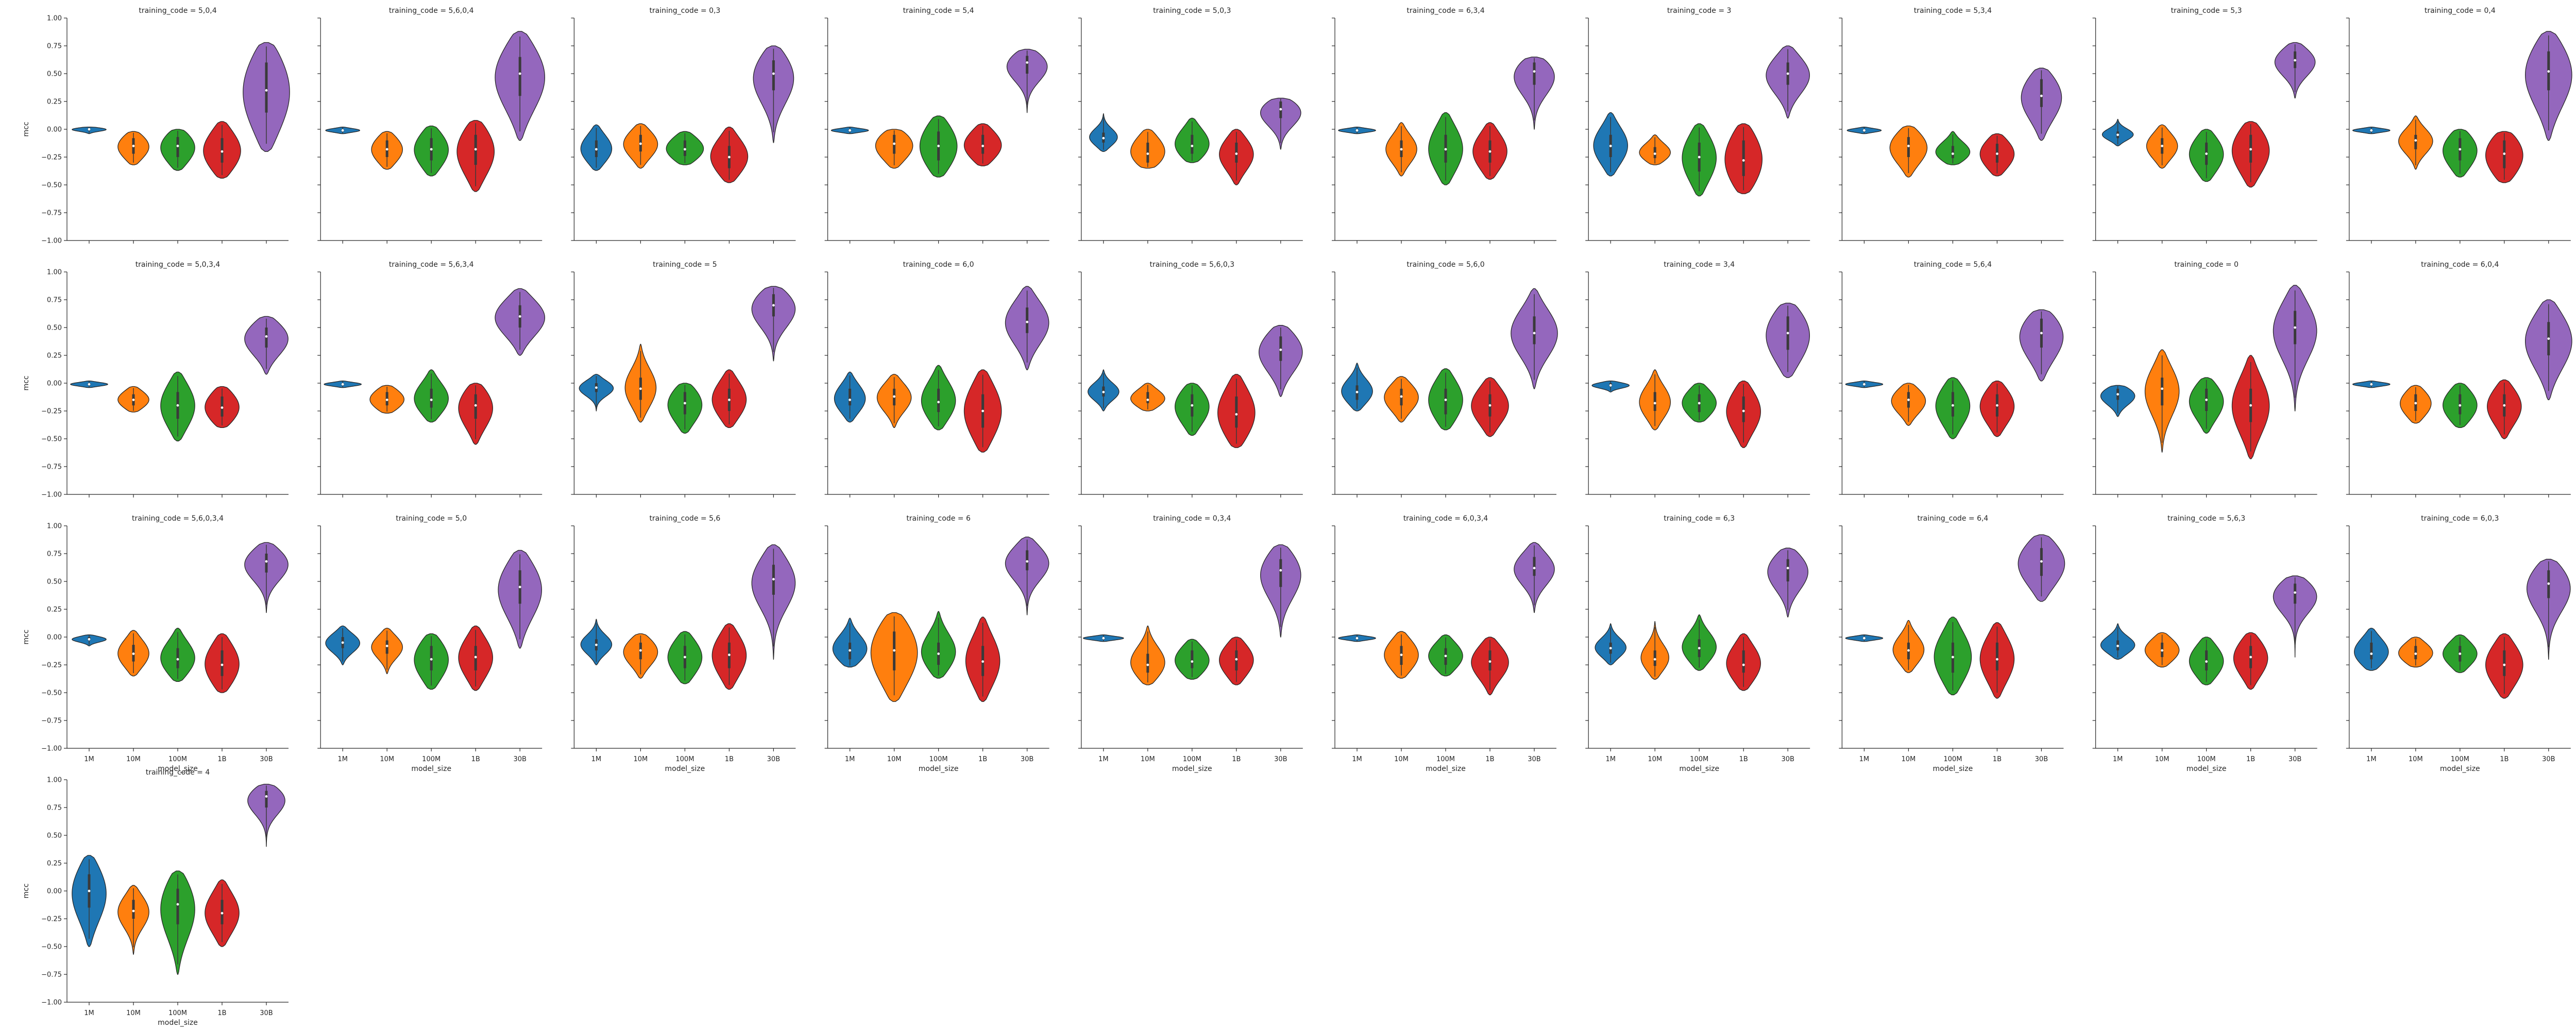 Image resolution: width=2576 pixels, height=1030 pixels. What do you see at coordinates (685, 265) in the screenshot?
I see `panel-title: training_code = 5` at bounding box center [685, 265].